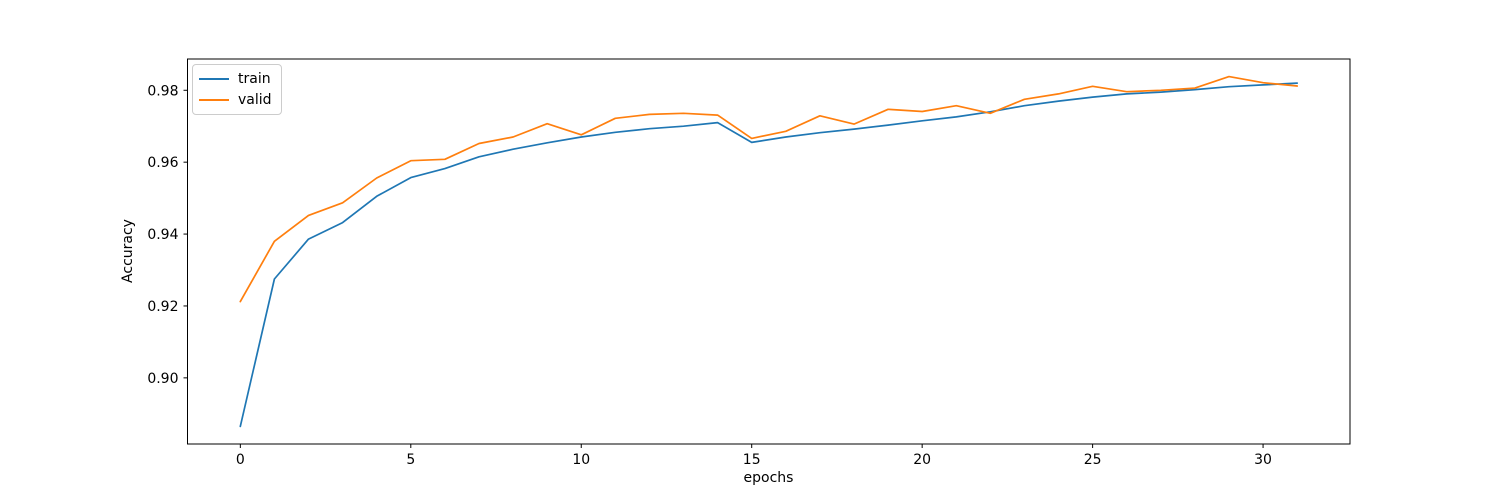 This screenshot has width=1500, height=500. What do you see at coordinates (581, 460) in the screenshot?
I see `x-tick-label: 10` at bounding box center [581, 460].